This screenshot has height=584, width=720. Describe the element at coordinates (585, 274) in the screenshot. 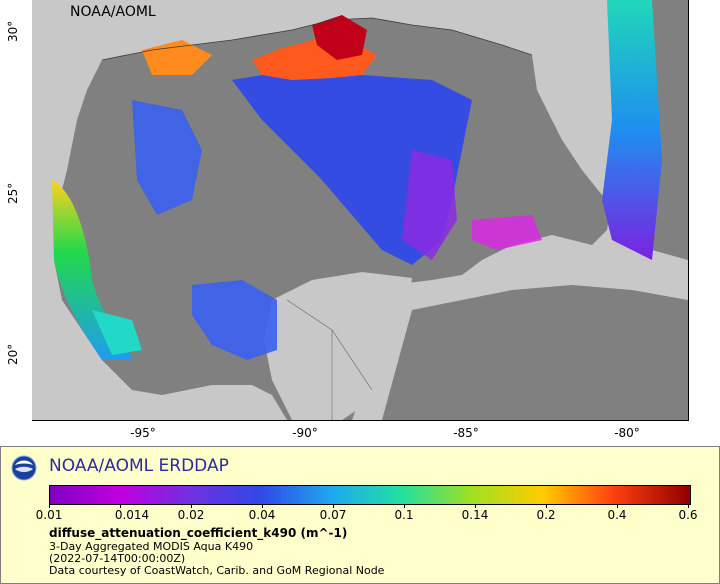

I see `cuba-land` at that location.